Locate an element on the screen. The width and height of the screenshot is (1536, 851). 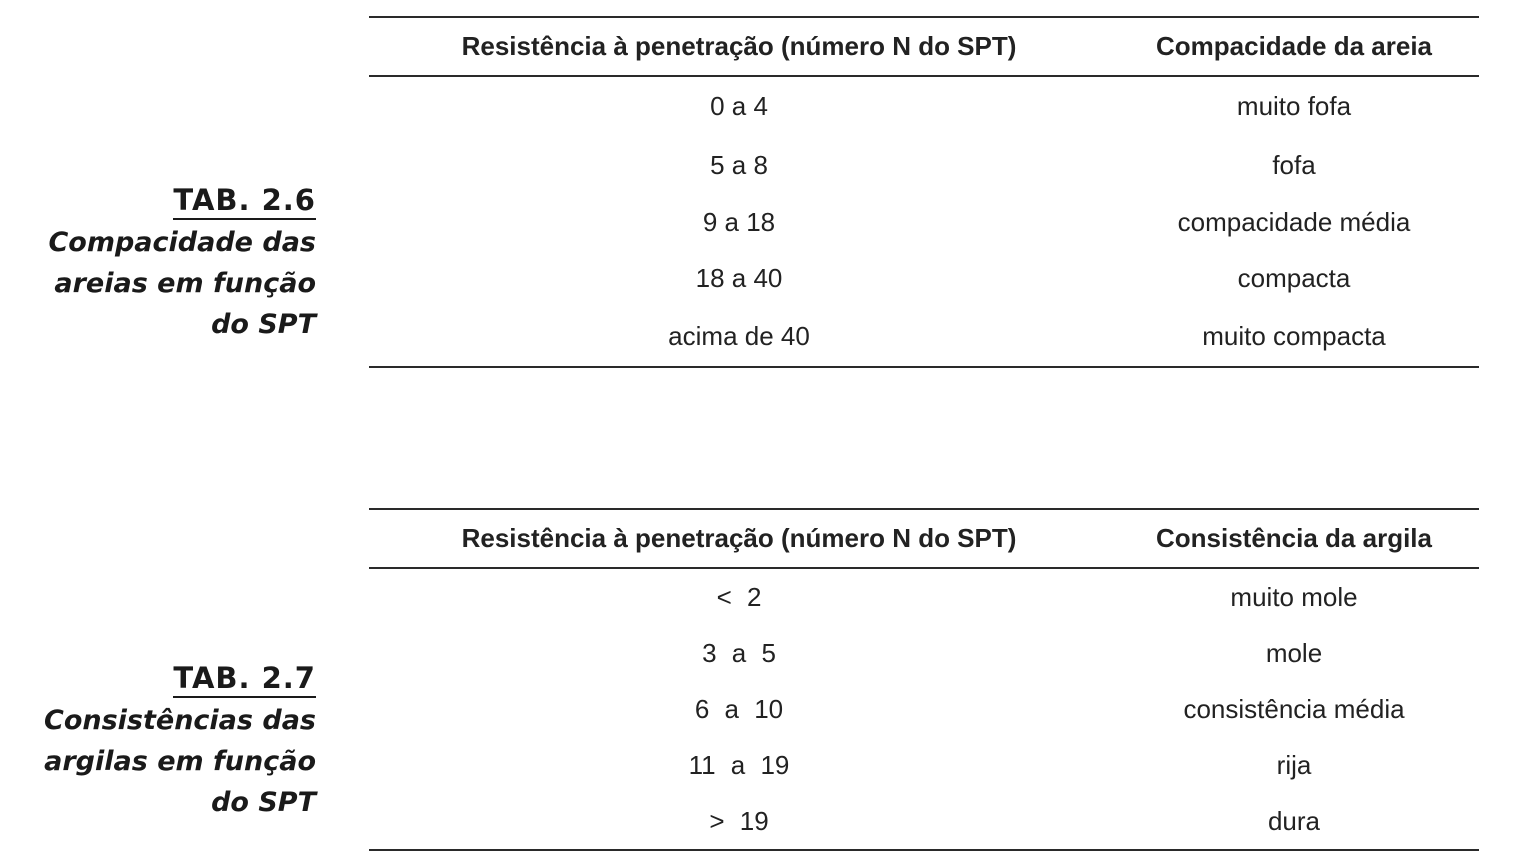
table-row: 3 a 5 mole is located at coordinates (924, 653).